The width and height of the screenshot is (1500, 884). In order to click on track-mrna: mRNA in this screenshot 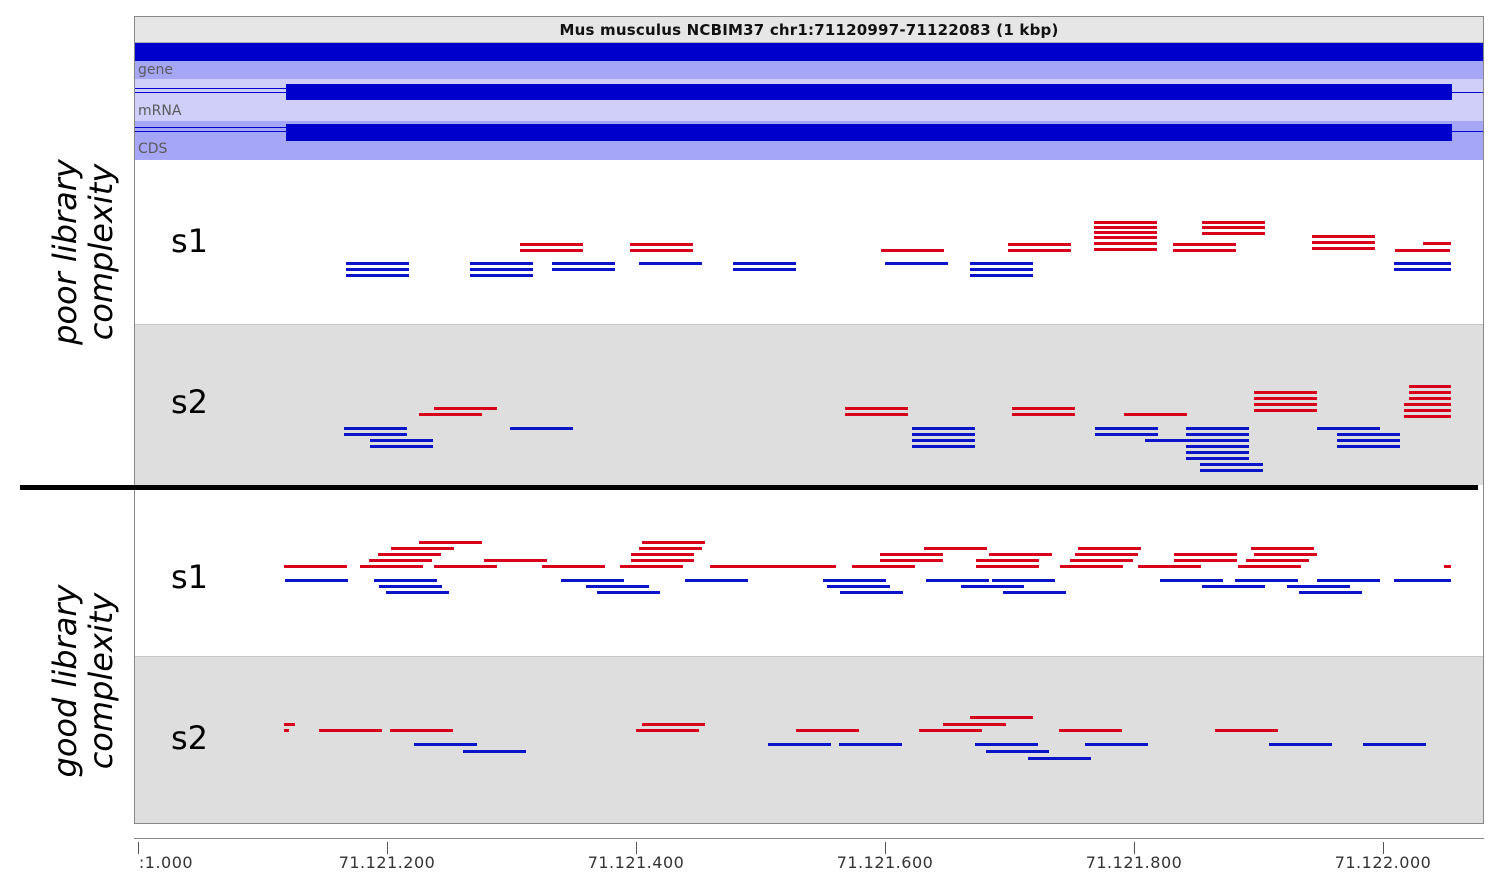, I will do `click(809, 111)`.